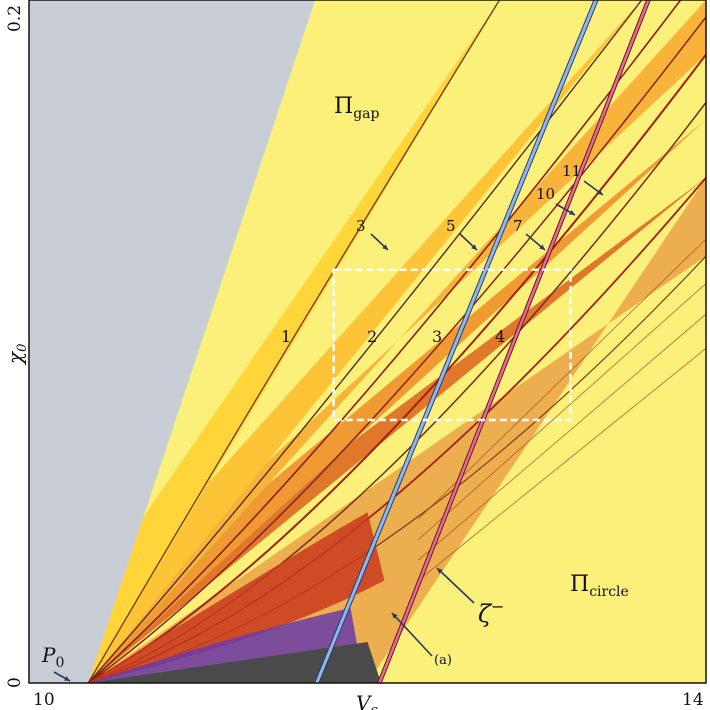 The image size is (710, 710). I want to click on region-number-1: 1, so click(286, 336).